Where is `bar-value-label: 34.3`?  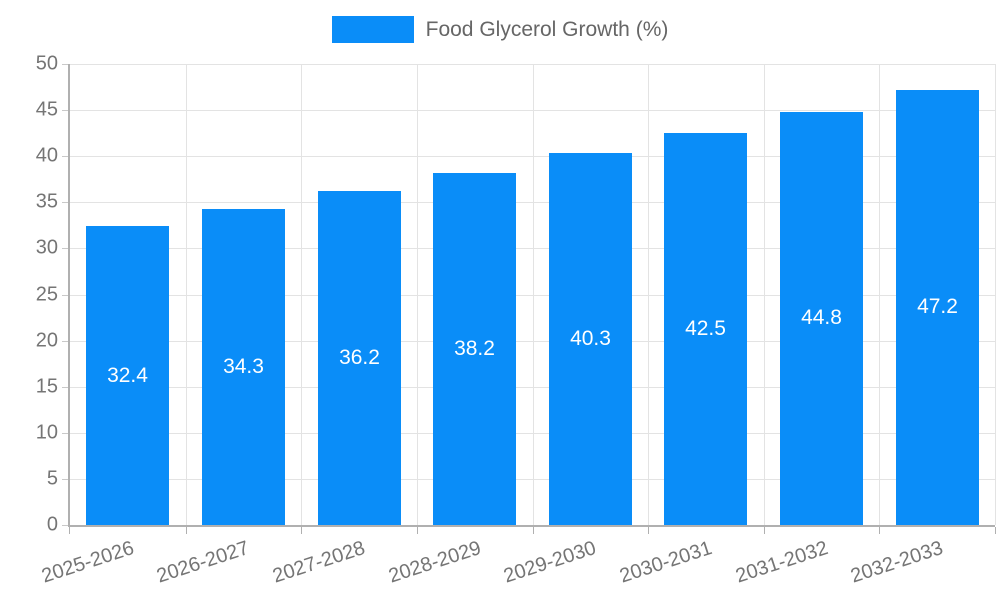
bar-value-label: 34.3 is located at coordinates (243, 366).